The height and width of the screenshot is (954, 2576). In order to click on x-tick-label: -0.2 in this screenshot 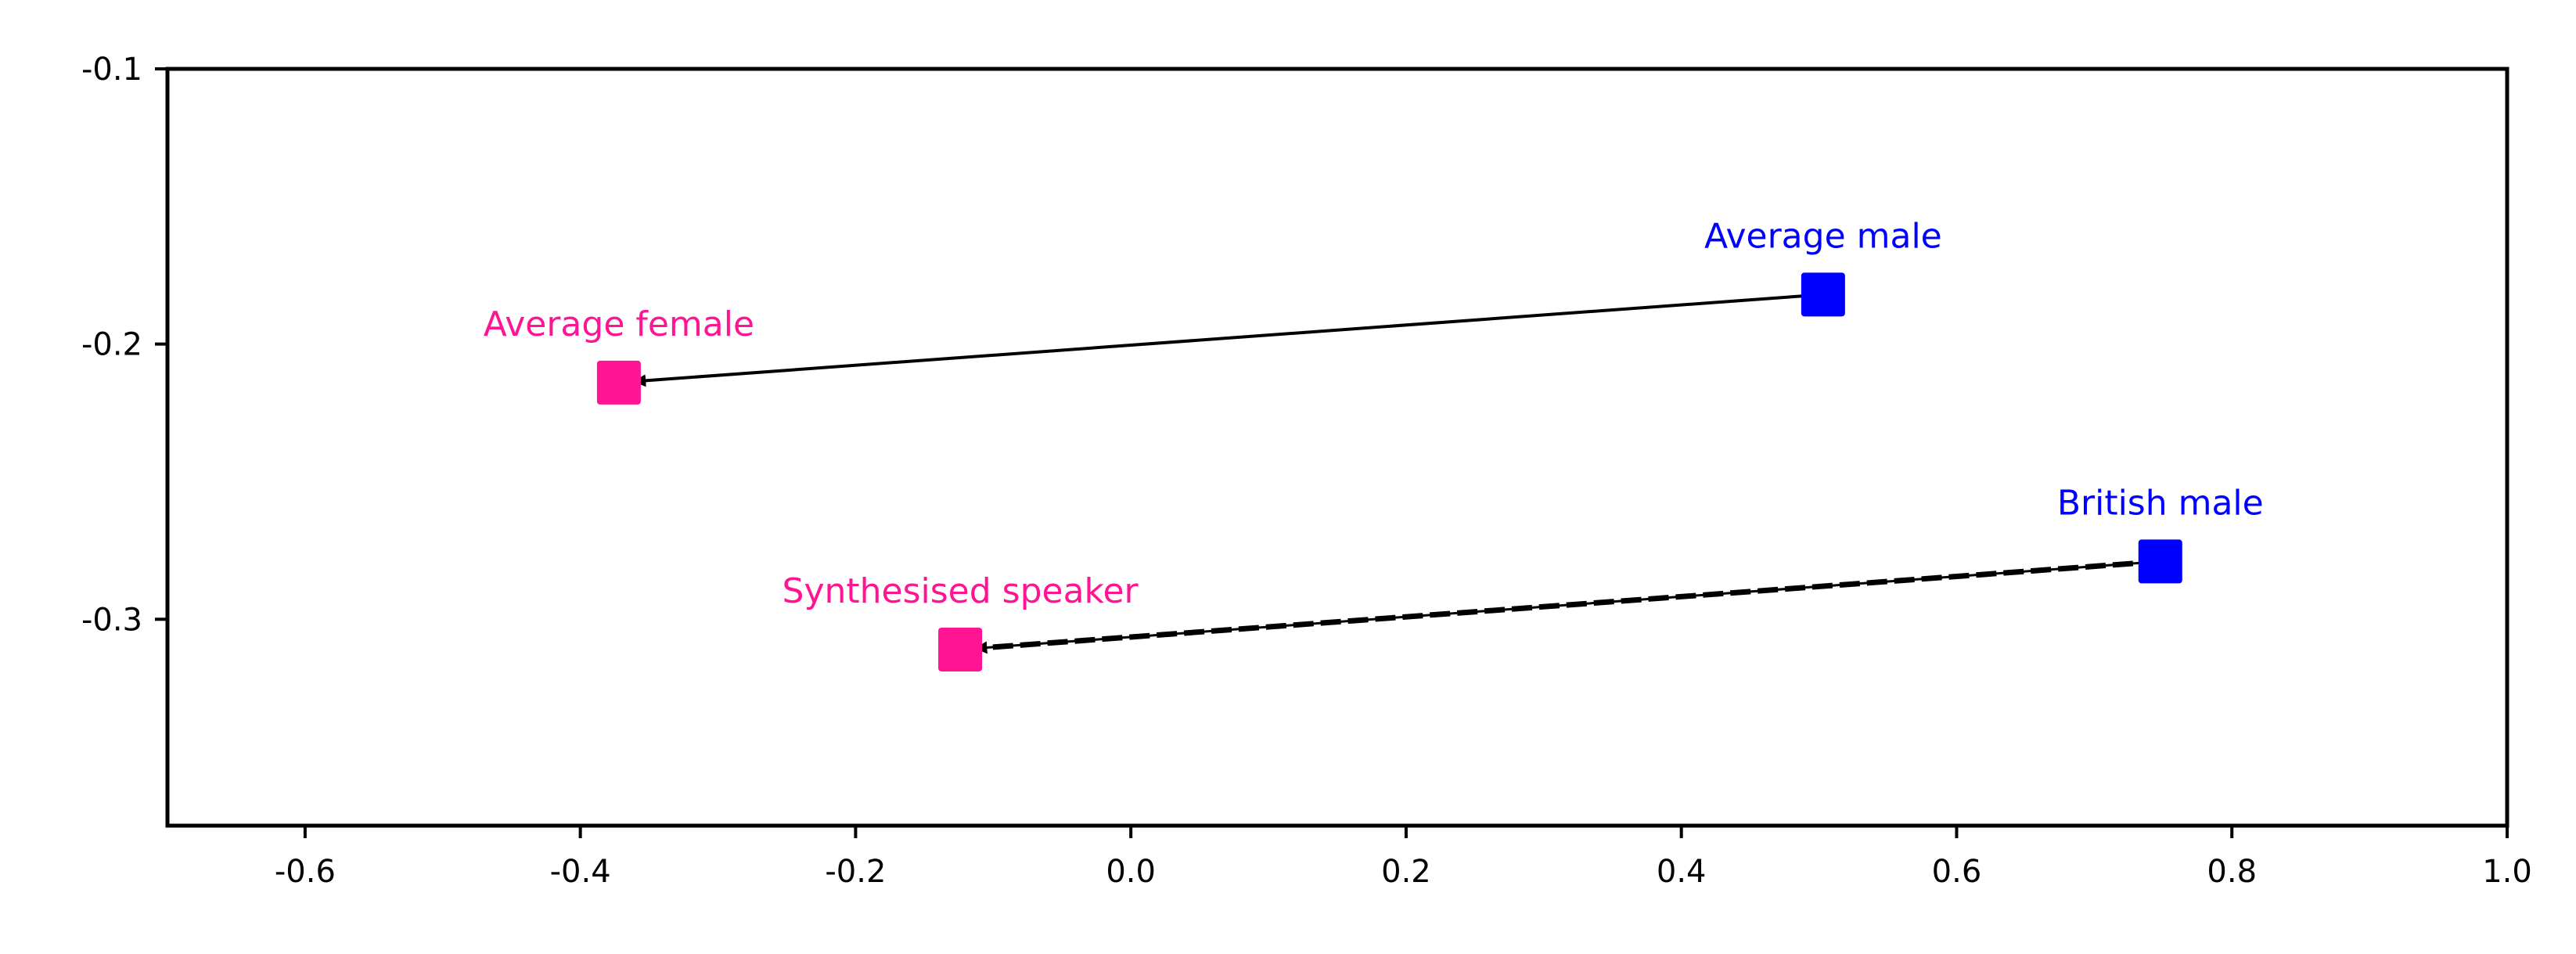, I will do `click(856, 872)`.